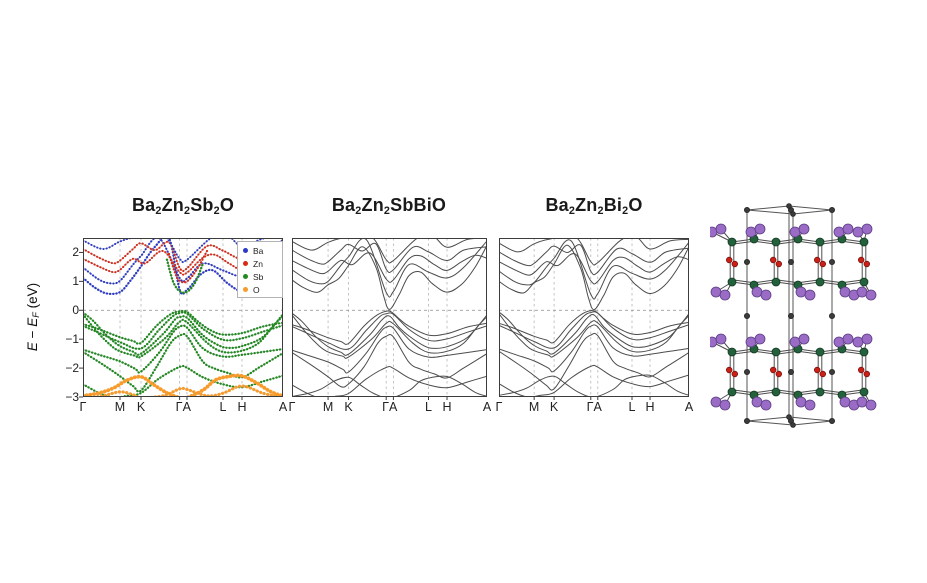  I want to click on kpath-labels-2: Γ M K ΓA L H A, so click(390, 407).